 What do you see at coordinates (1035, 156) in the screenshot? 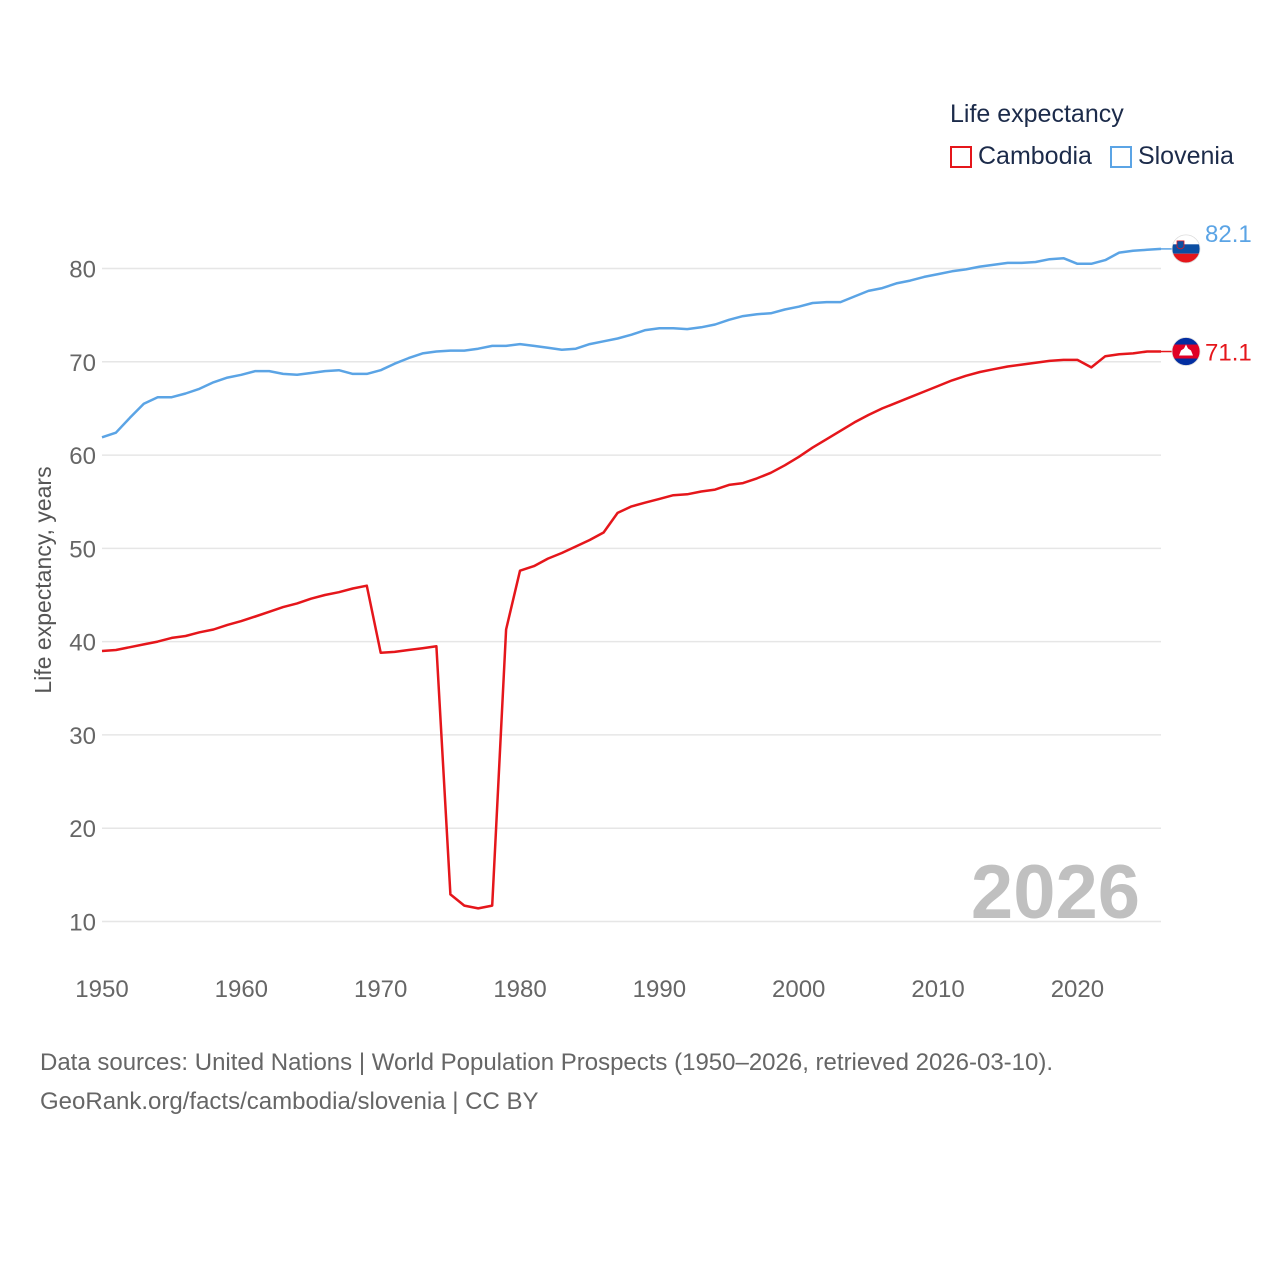
I see `legend-label-cambodia: Cambodia` at bounding box center [1035, 156].